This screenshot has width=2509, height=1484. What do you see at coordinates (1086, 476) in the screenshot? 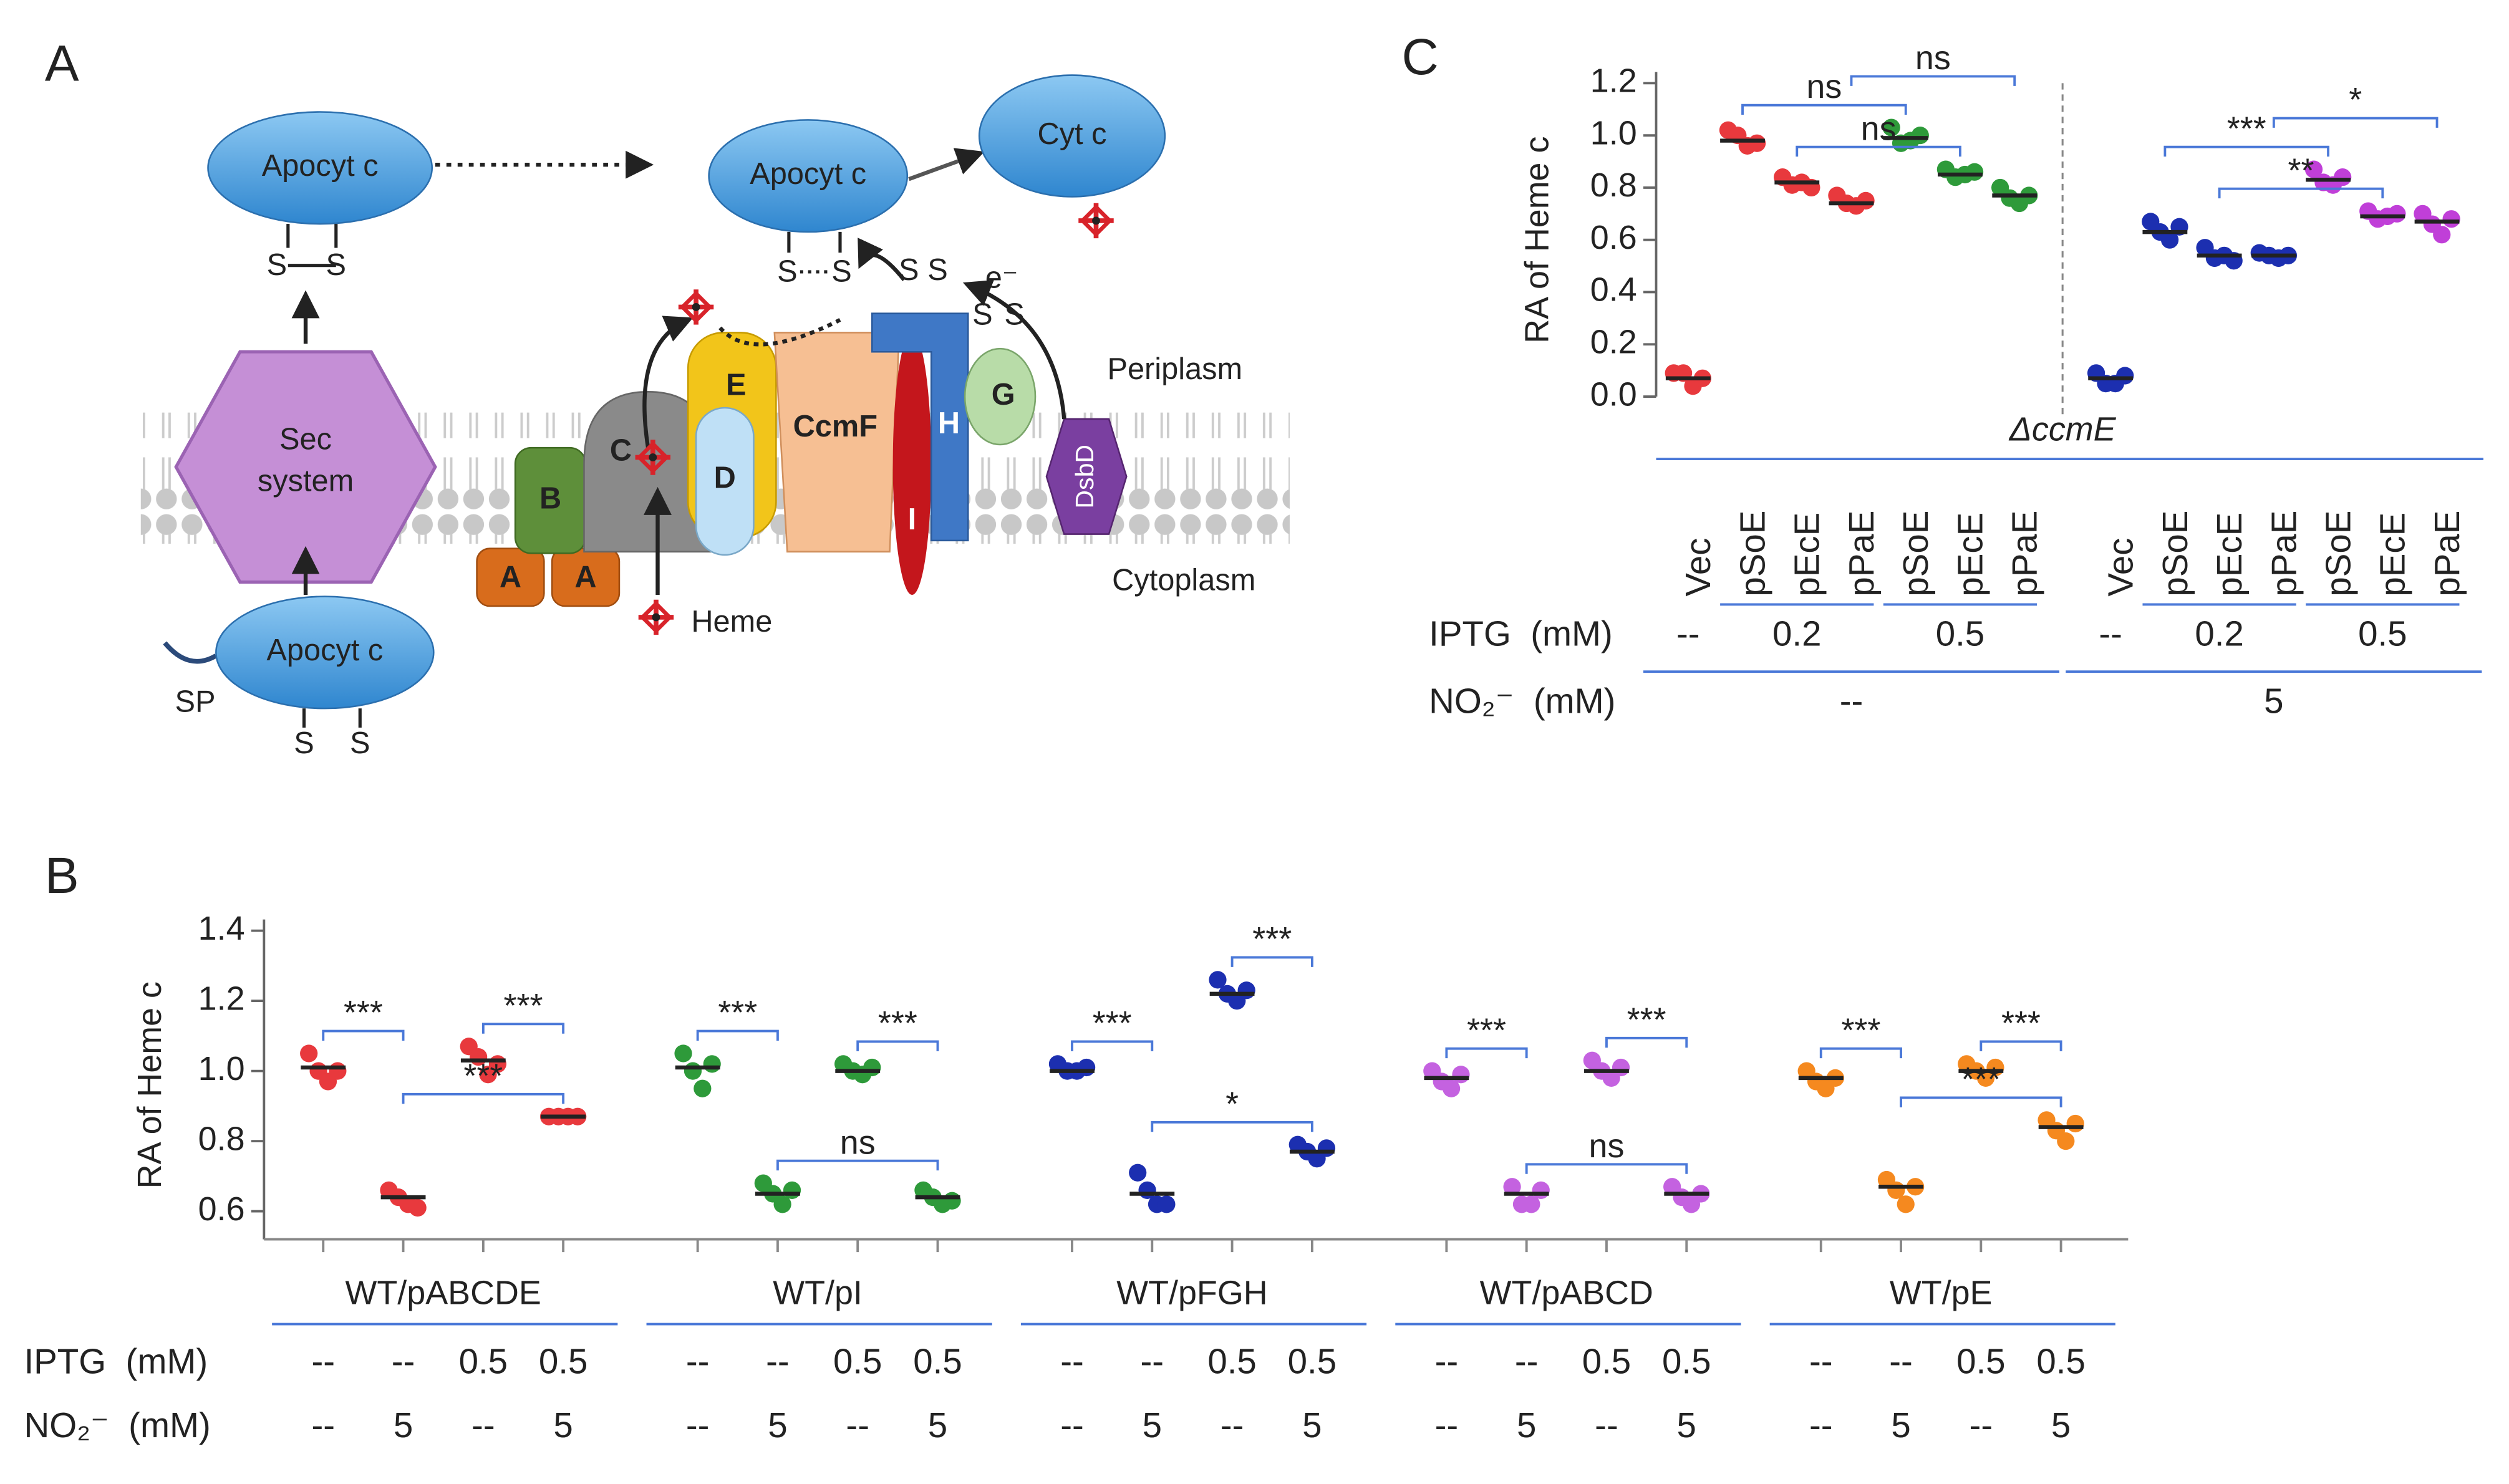
I see `dsbd` at bounding box center [1086, 476].